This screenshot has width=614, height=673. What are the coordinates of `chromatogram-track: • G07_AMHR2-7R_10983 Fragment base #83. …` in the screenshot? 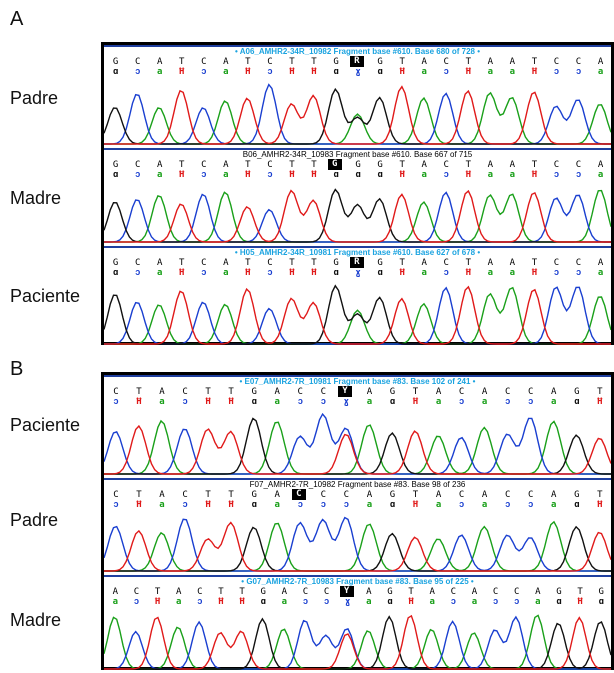 It's located at (357, 624).